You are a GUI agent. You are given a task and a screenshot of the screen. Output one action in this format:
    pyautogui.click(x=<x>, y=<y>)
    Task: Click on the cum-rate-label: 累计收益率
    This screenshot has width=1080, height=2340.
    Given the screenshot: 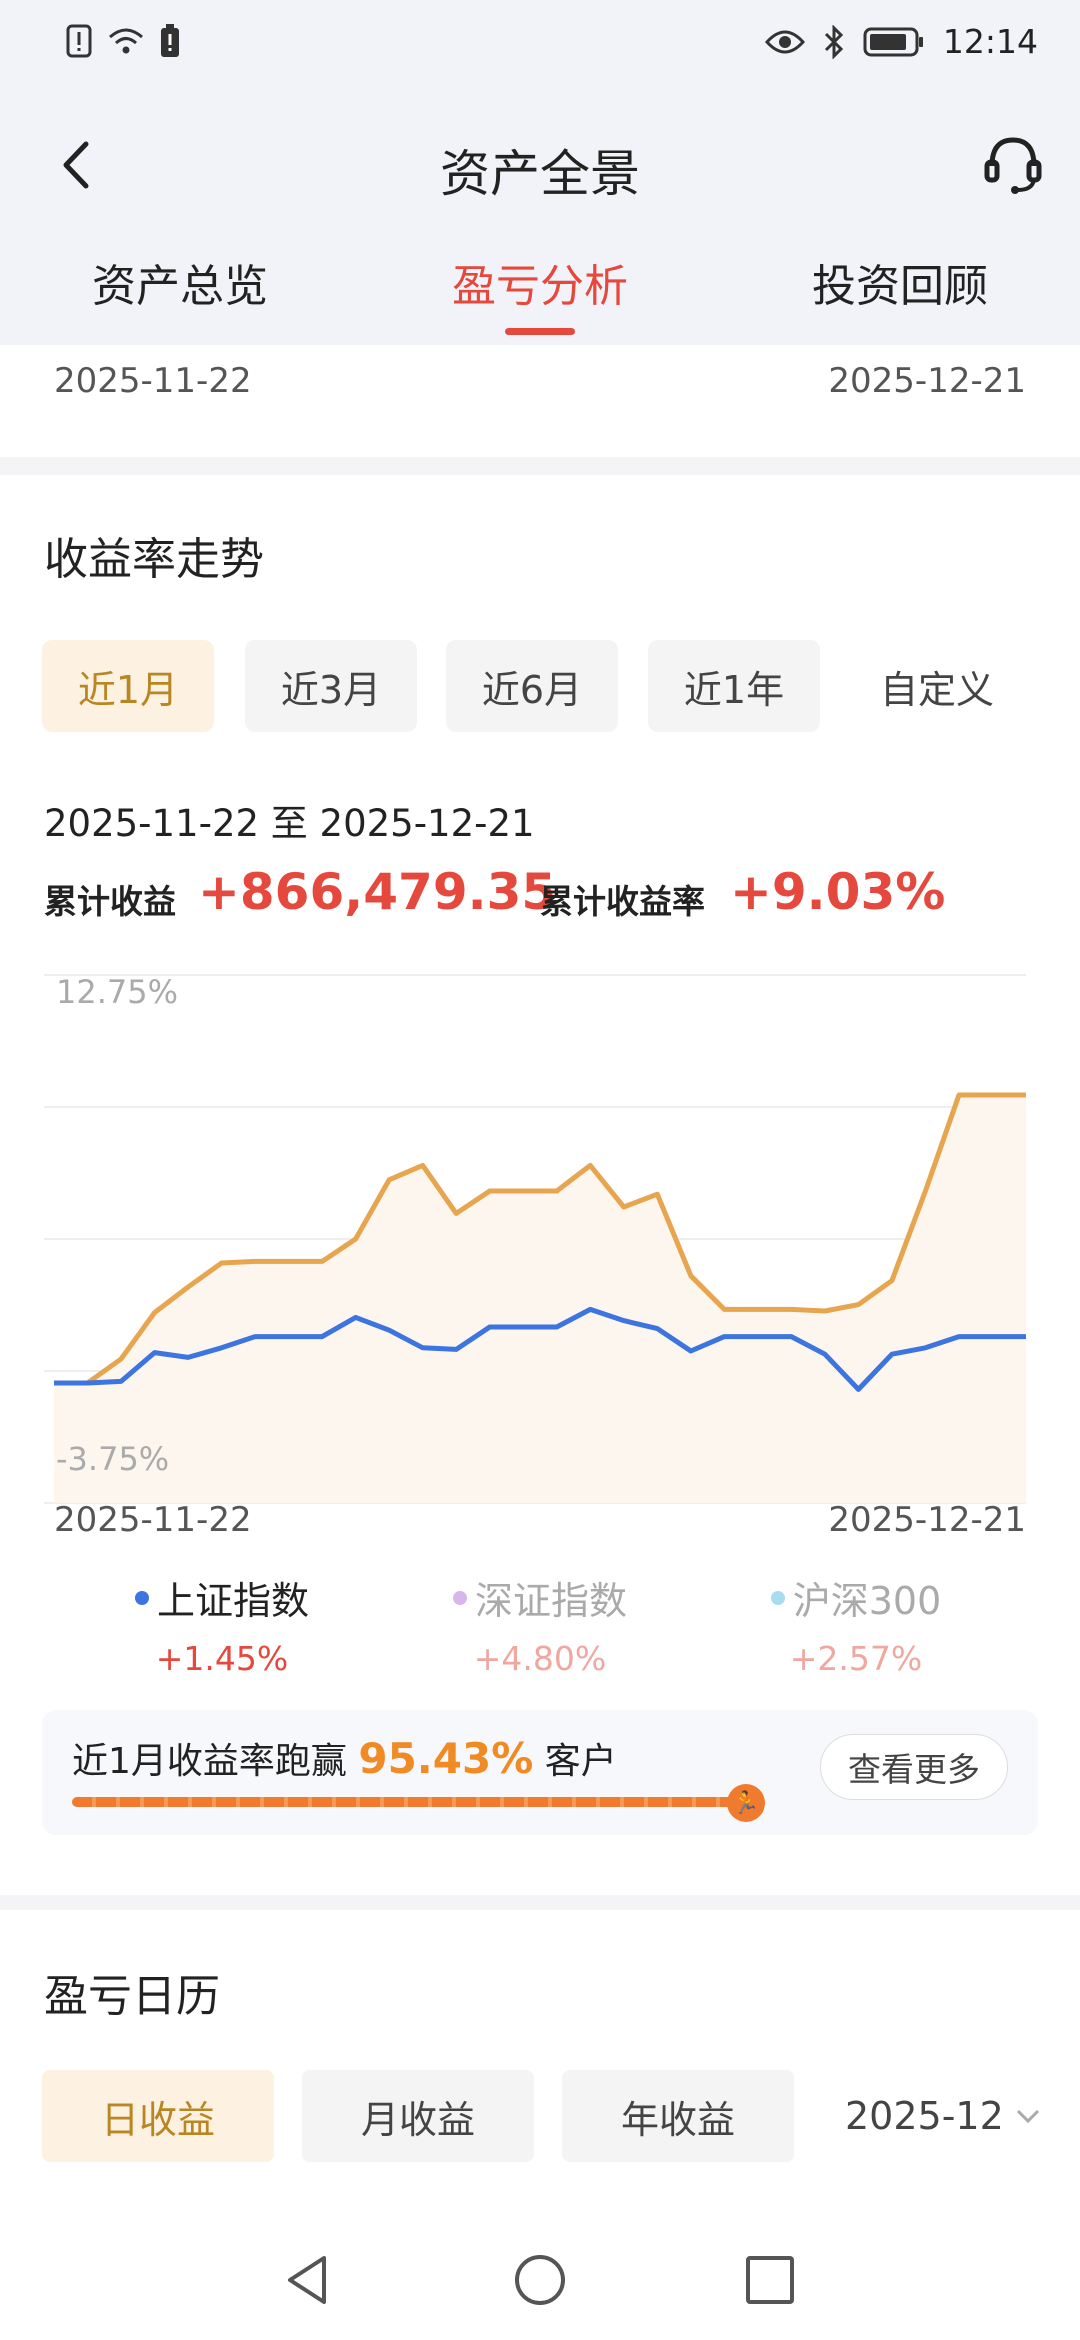 What is the action you would take?
    pyautogui.click(x=622, y=901)
    